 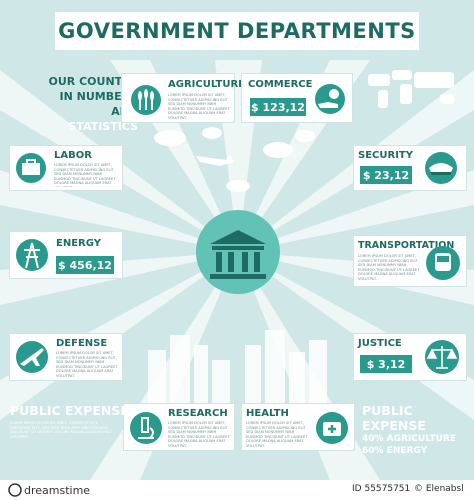 What do you see at coordinates (32, 255) in the screenshot?
I see `power-tower-icon` at bounding box center [32, 255].